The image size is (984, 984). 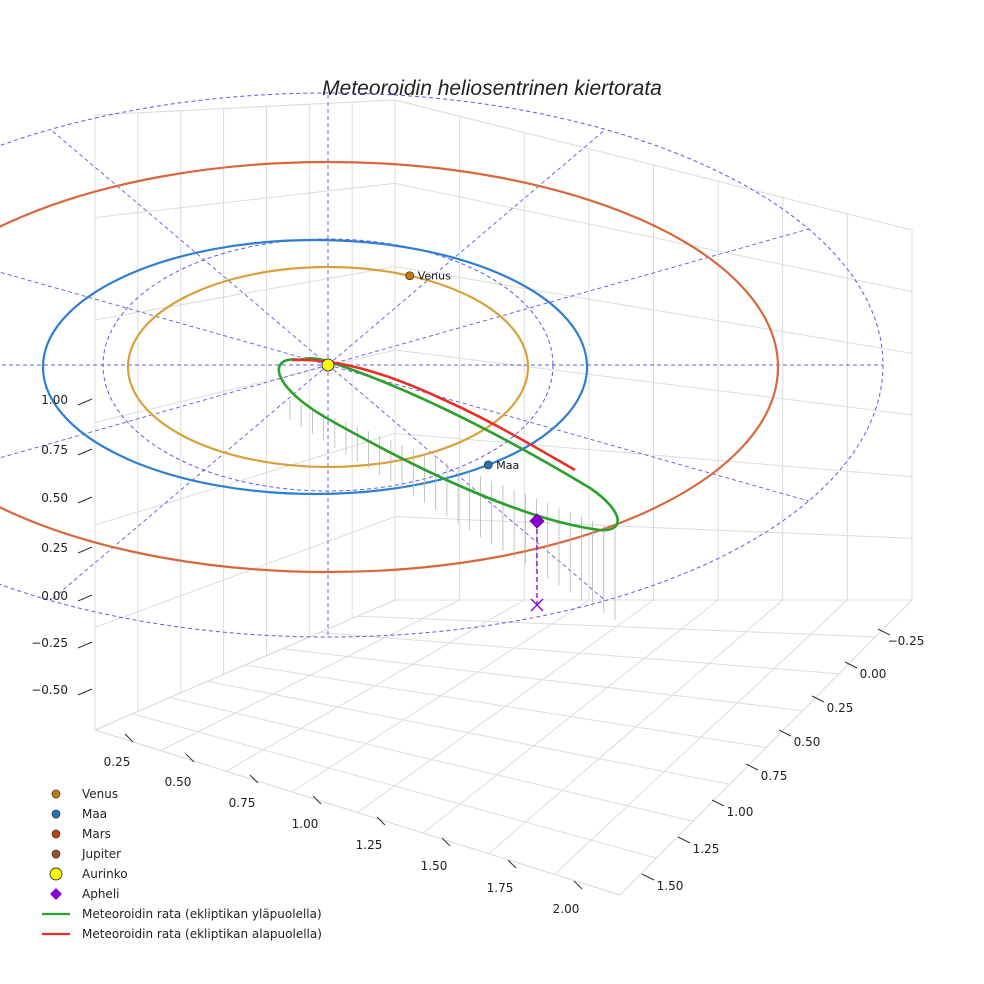 I want to click on x-tick-label: 1.00, so click(x=305, y=824).